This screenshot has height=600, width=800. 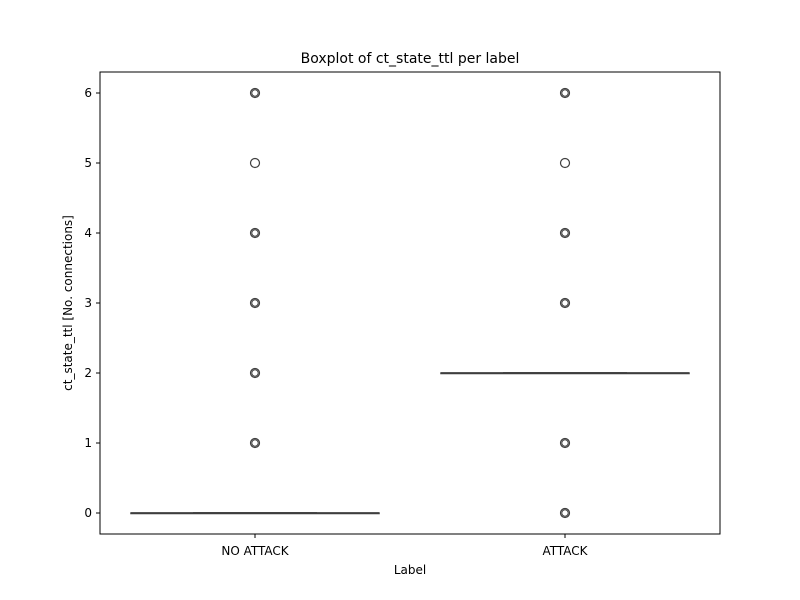 I want to click on y-tick-label: 2, so click(x=88, y=373).